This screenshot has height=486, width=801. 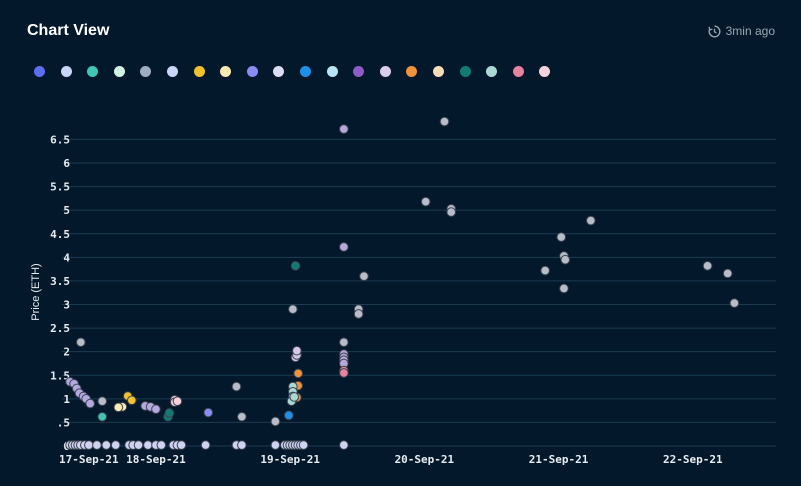 What do you see at coordinates (68, 30) in the screenshot?
I see `page-title: Chart View` at bounding box center [68, 30].